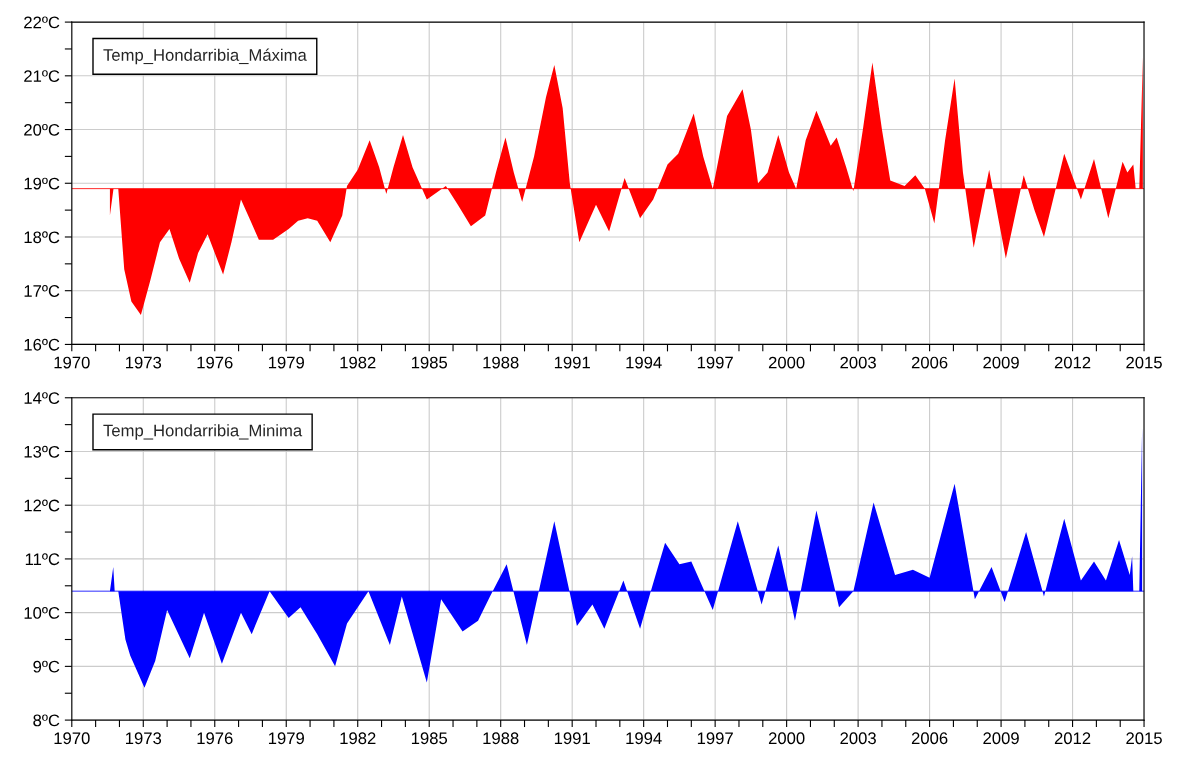  Describe the element at coordinates (205, 56) in the screenshot. I see `text: Temp_Hondarribia_Máxima` at that location.